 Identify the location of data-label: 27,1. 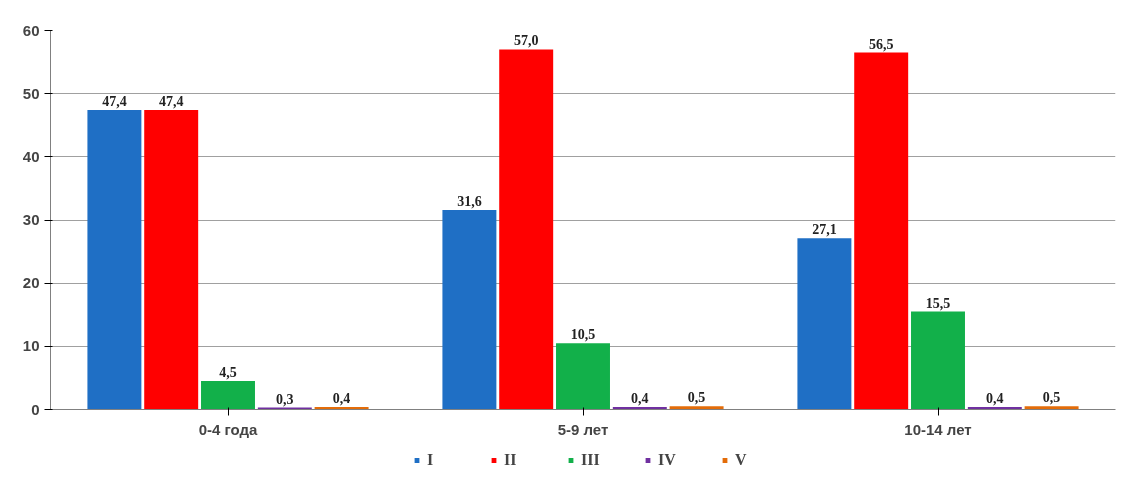
(824, 230).